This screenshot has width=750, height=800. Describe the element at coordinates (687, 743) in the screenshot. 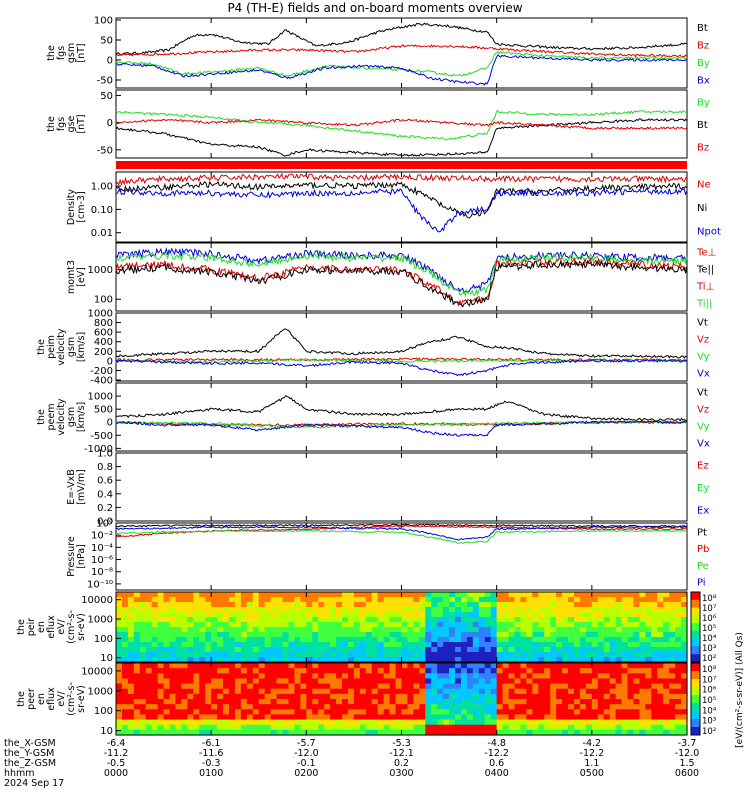

I see `time-axis-value: -3.7` at that location.